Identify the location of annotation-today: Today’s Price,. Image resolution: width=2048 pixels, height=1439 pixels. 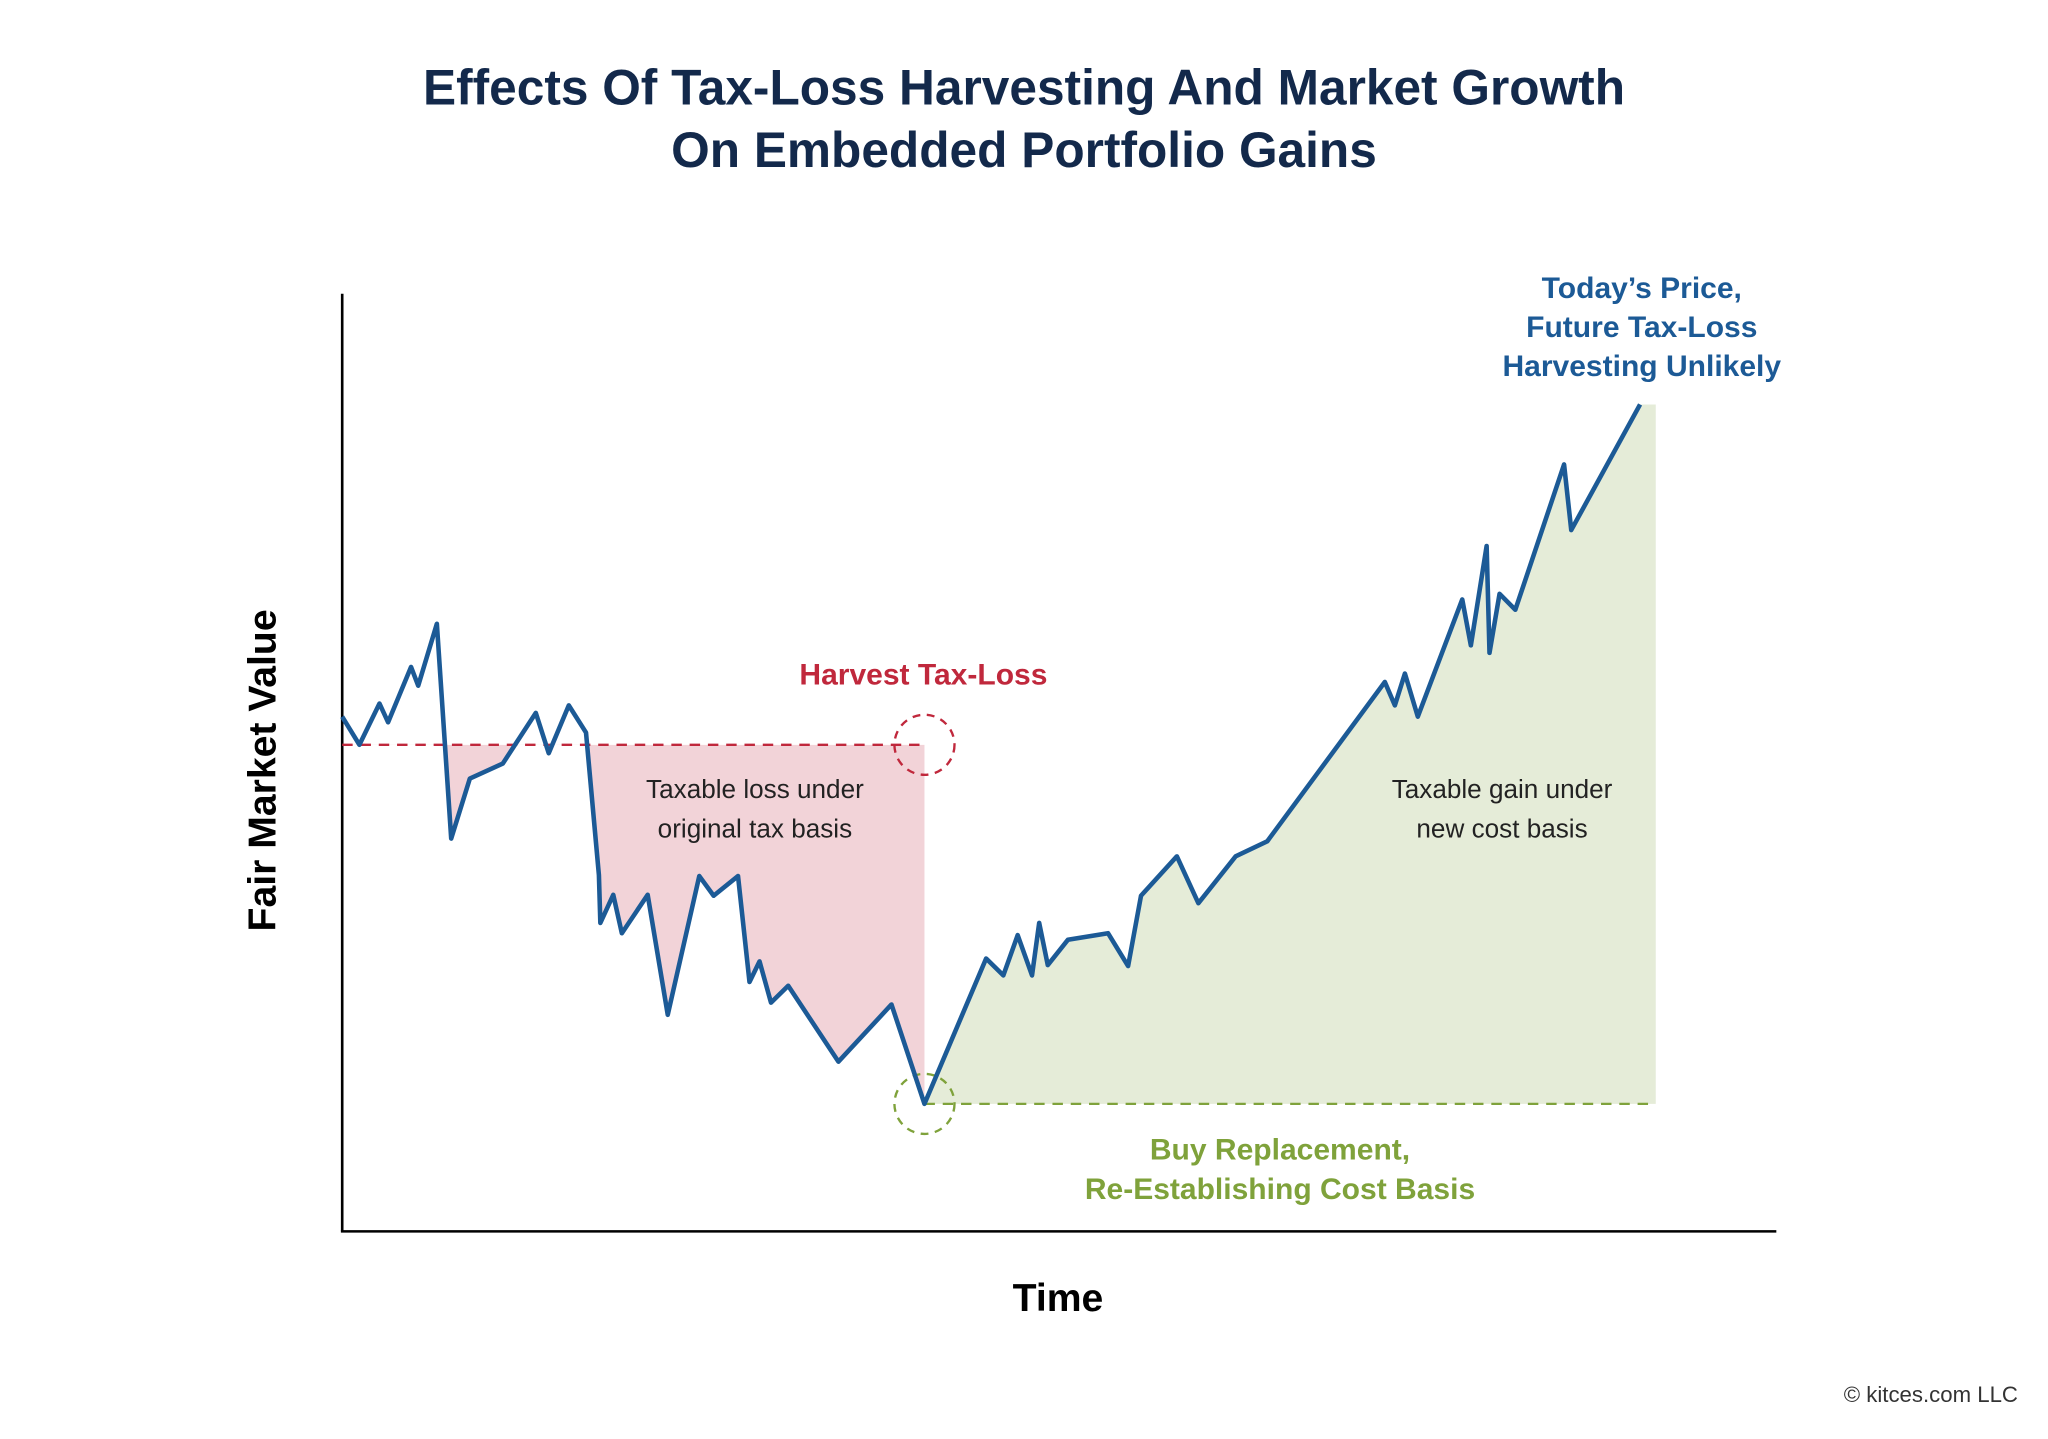
(1642, 288).